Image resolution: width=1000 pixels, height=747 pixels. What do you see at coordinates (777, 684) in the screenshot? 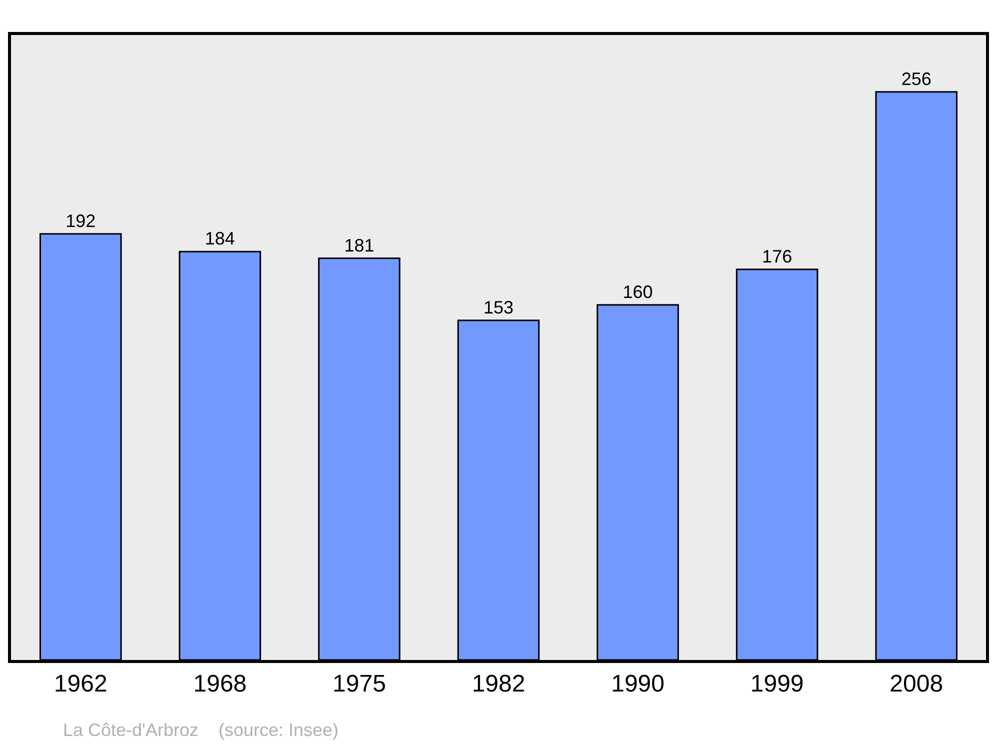
I see `x-tick-label: 1999` at bounding box center [777, 684].